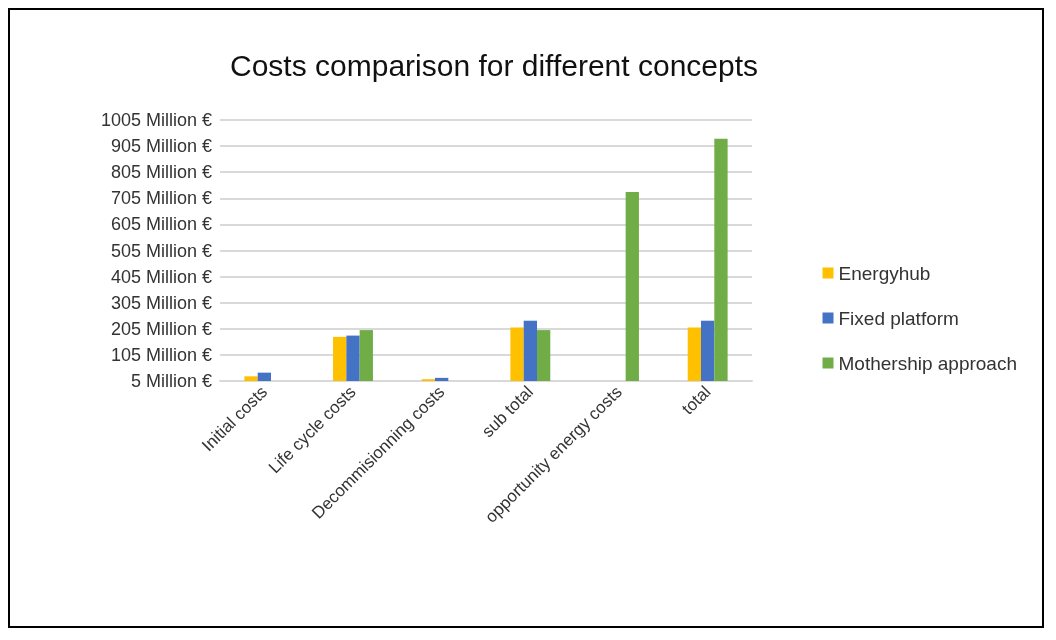  Describe the element at coordinates (161, 198) in the screenshot. I see `y-tick-label: 705 Million €` at that location.